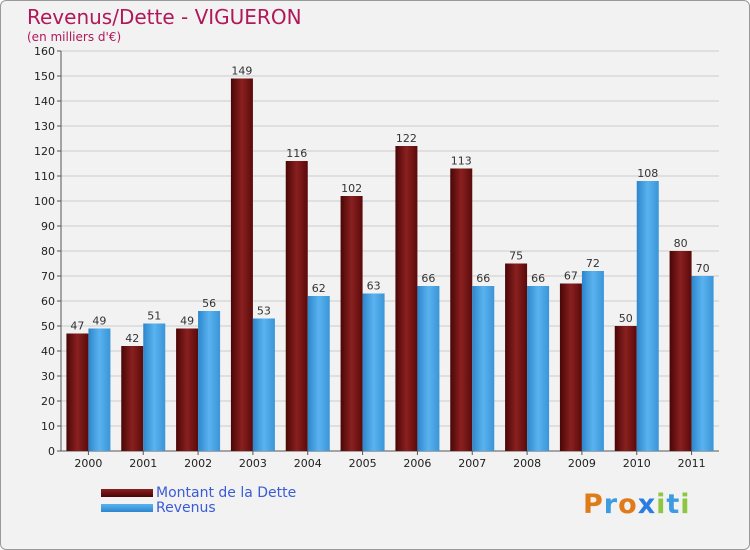 This screenshot has width=750, height=550. I want to click on value-label-dette: 113, so click(461, 161).